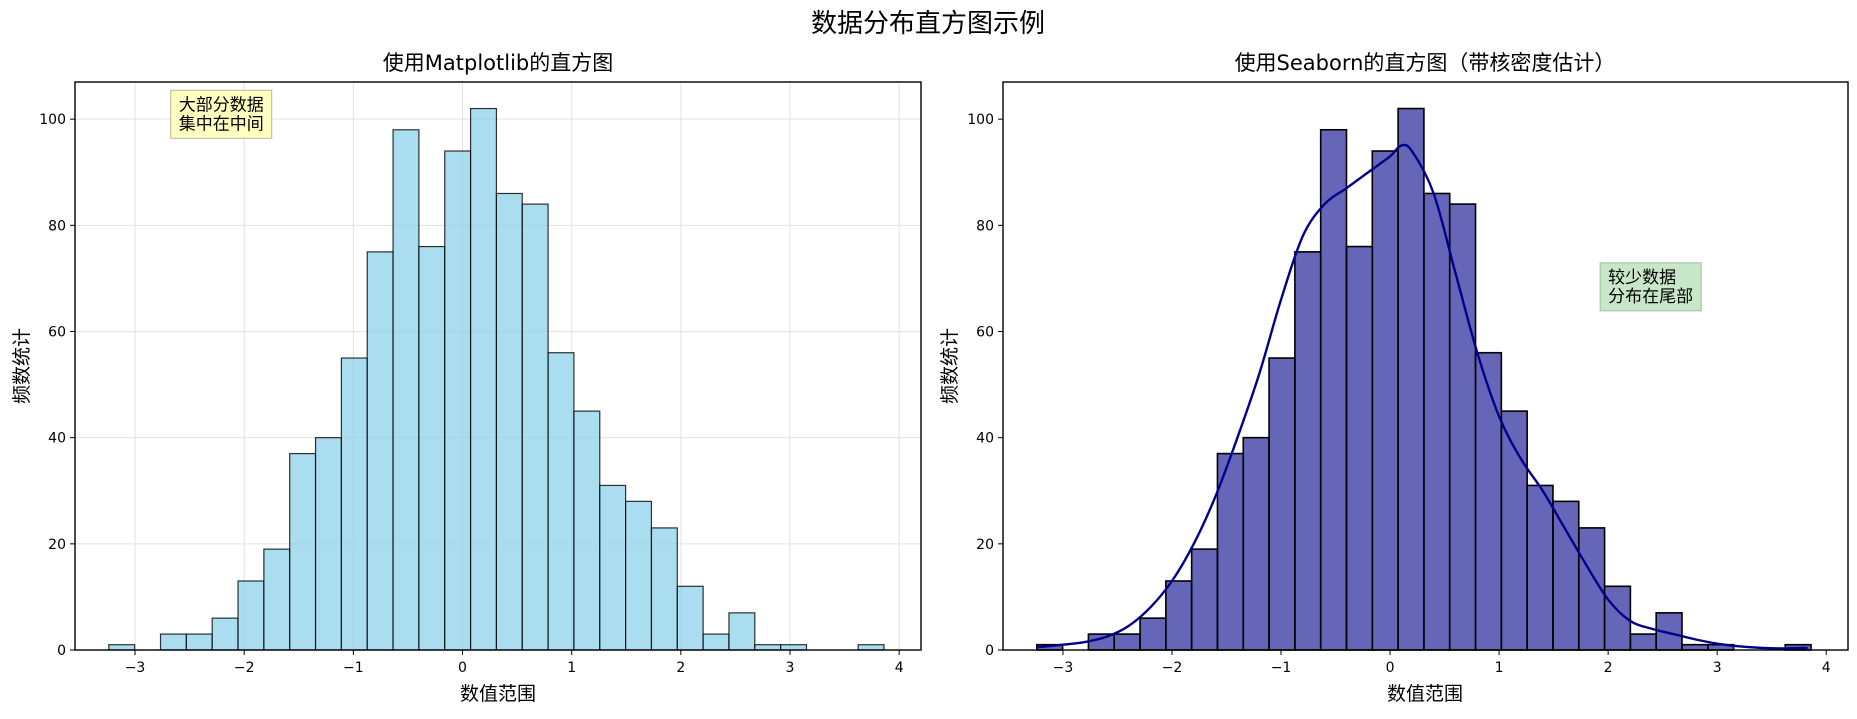 This screenshot has height=719, width=1857. Describe the element at coordinates (57, 439) in the screenshot. I see `matplotlib-ytick-label: 40` at that location.